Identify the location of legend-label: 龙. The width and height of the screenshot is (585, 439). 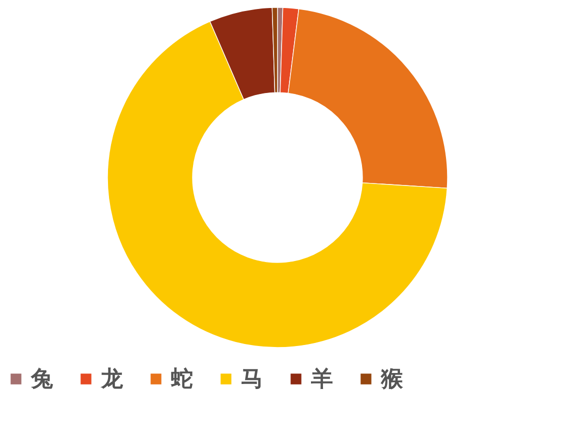
(112, 379).